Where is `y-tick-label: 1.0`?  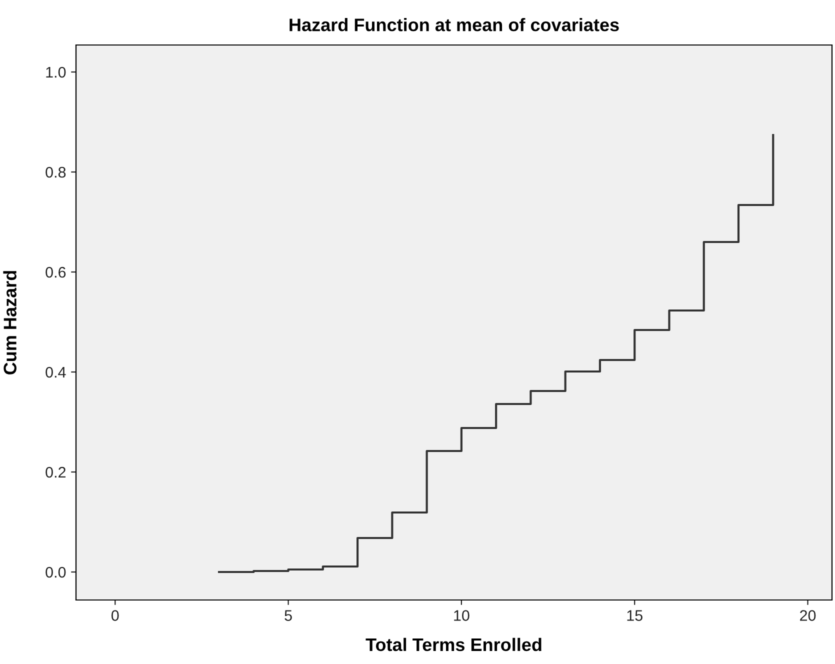 y-tick-label: 1.0 is located at coordinates (56, 72).